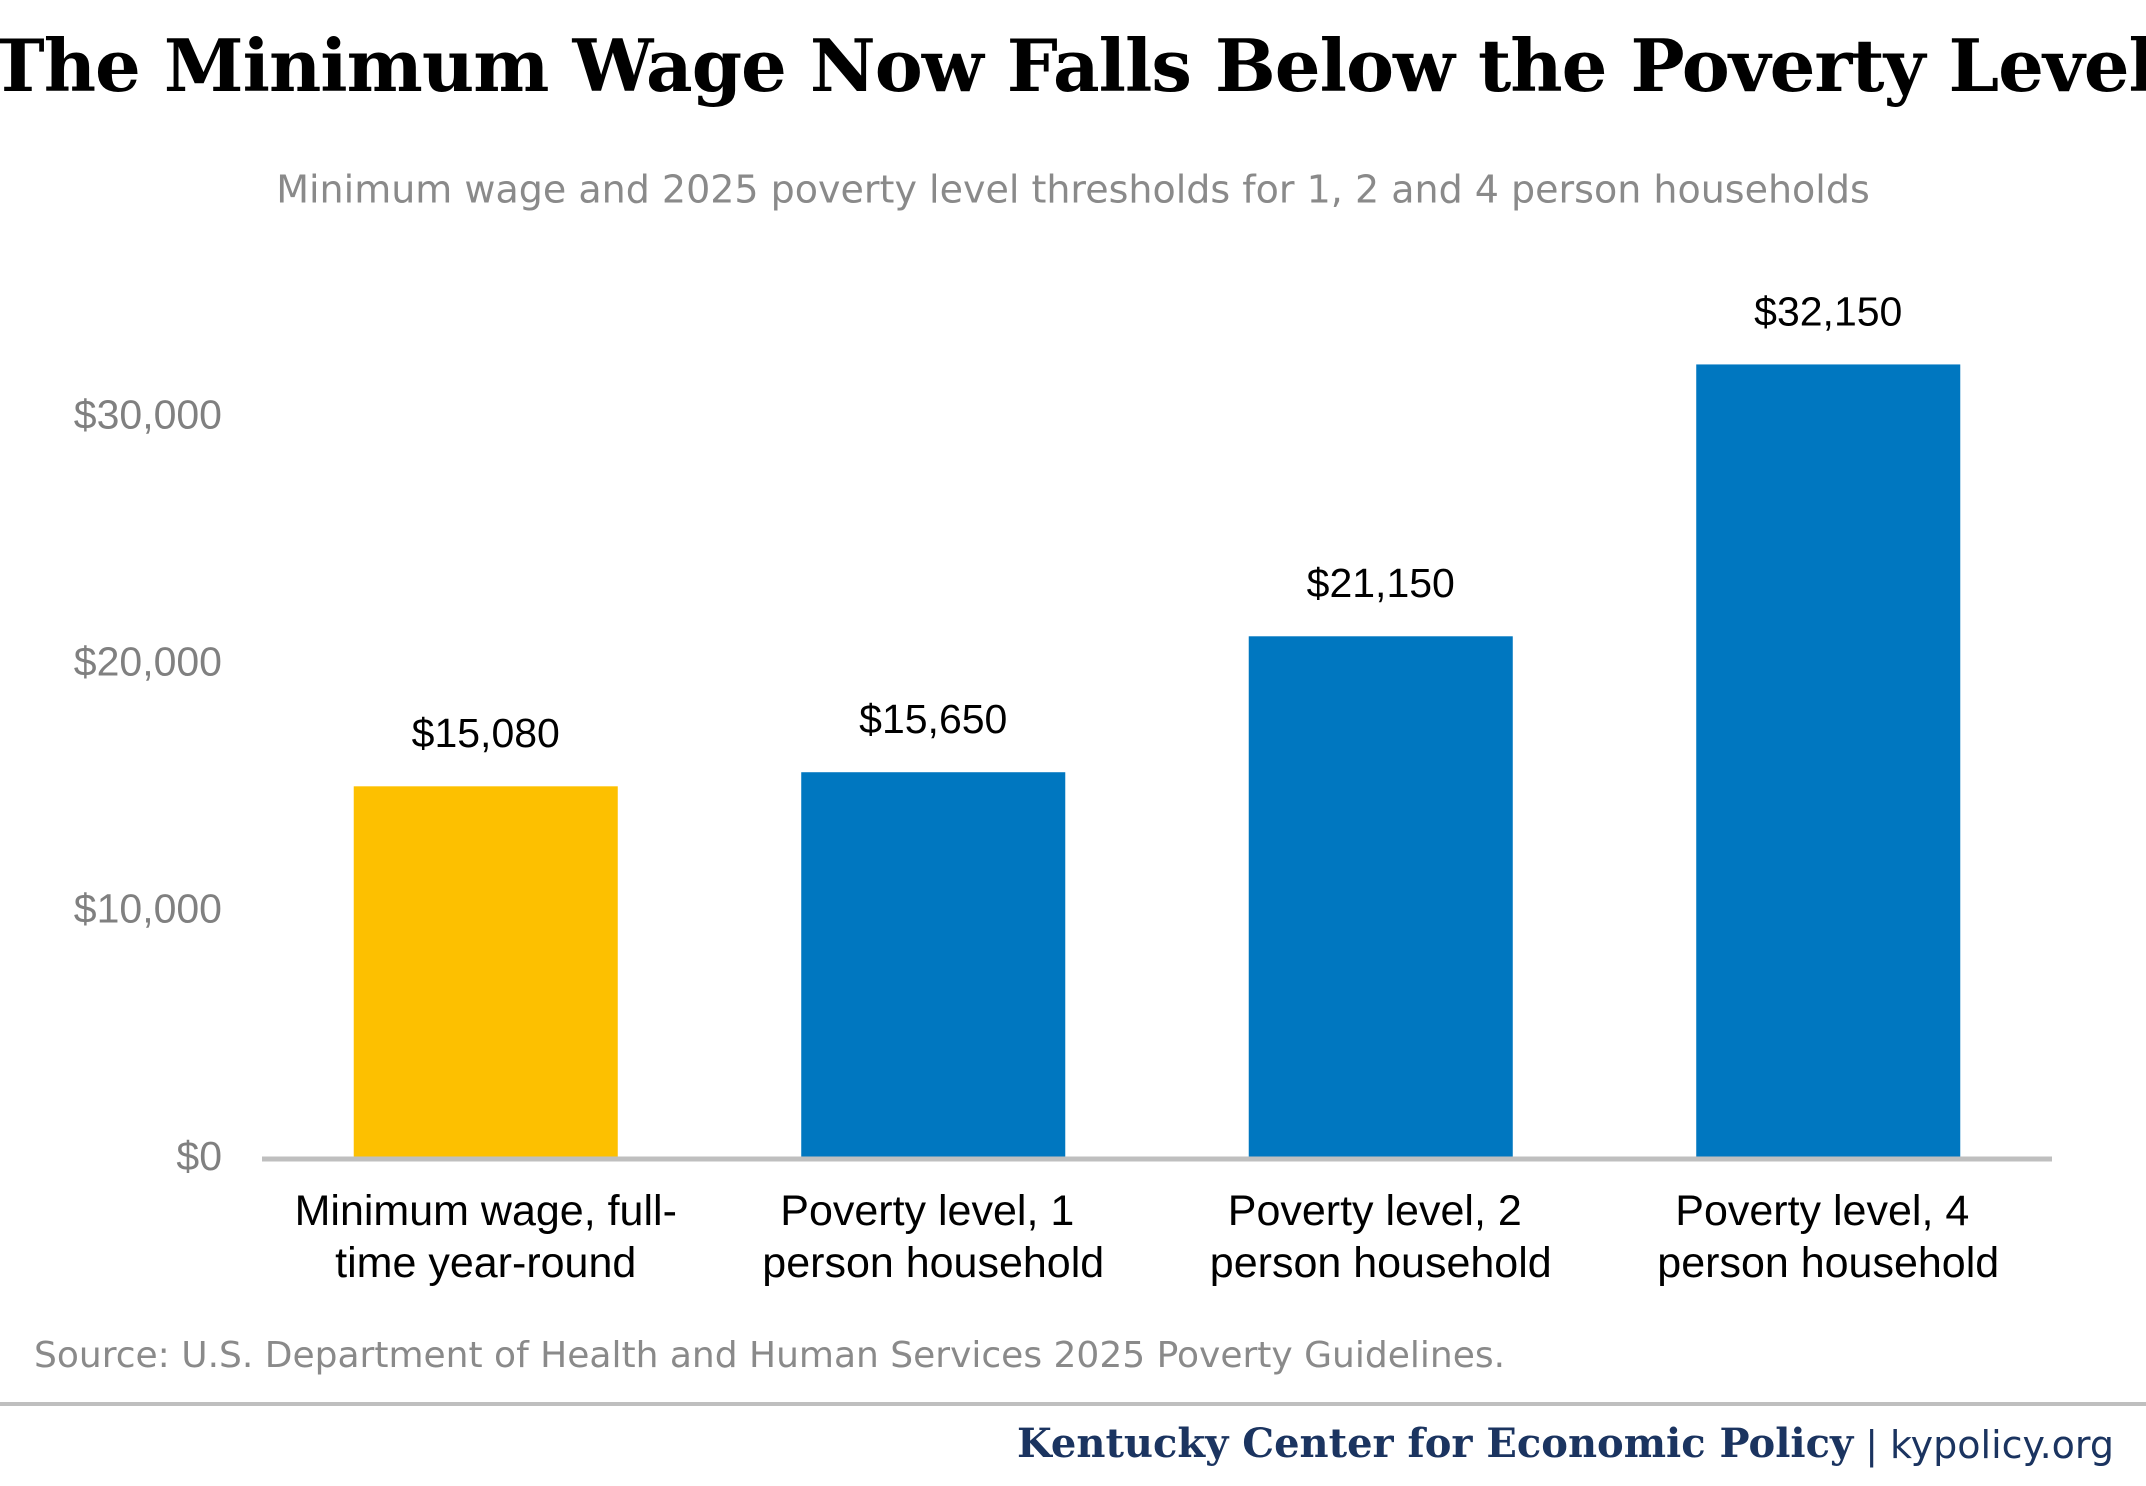 The height and width of the screenshot is (1486, 2146). I want to click on x-tick-label-line: time year-round, so click(485, 1263).